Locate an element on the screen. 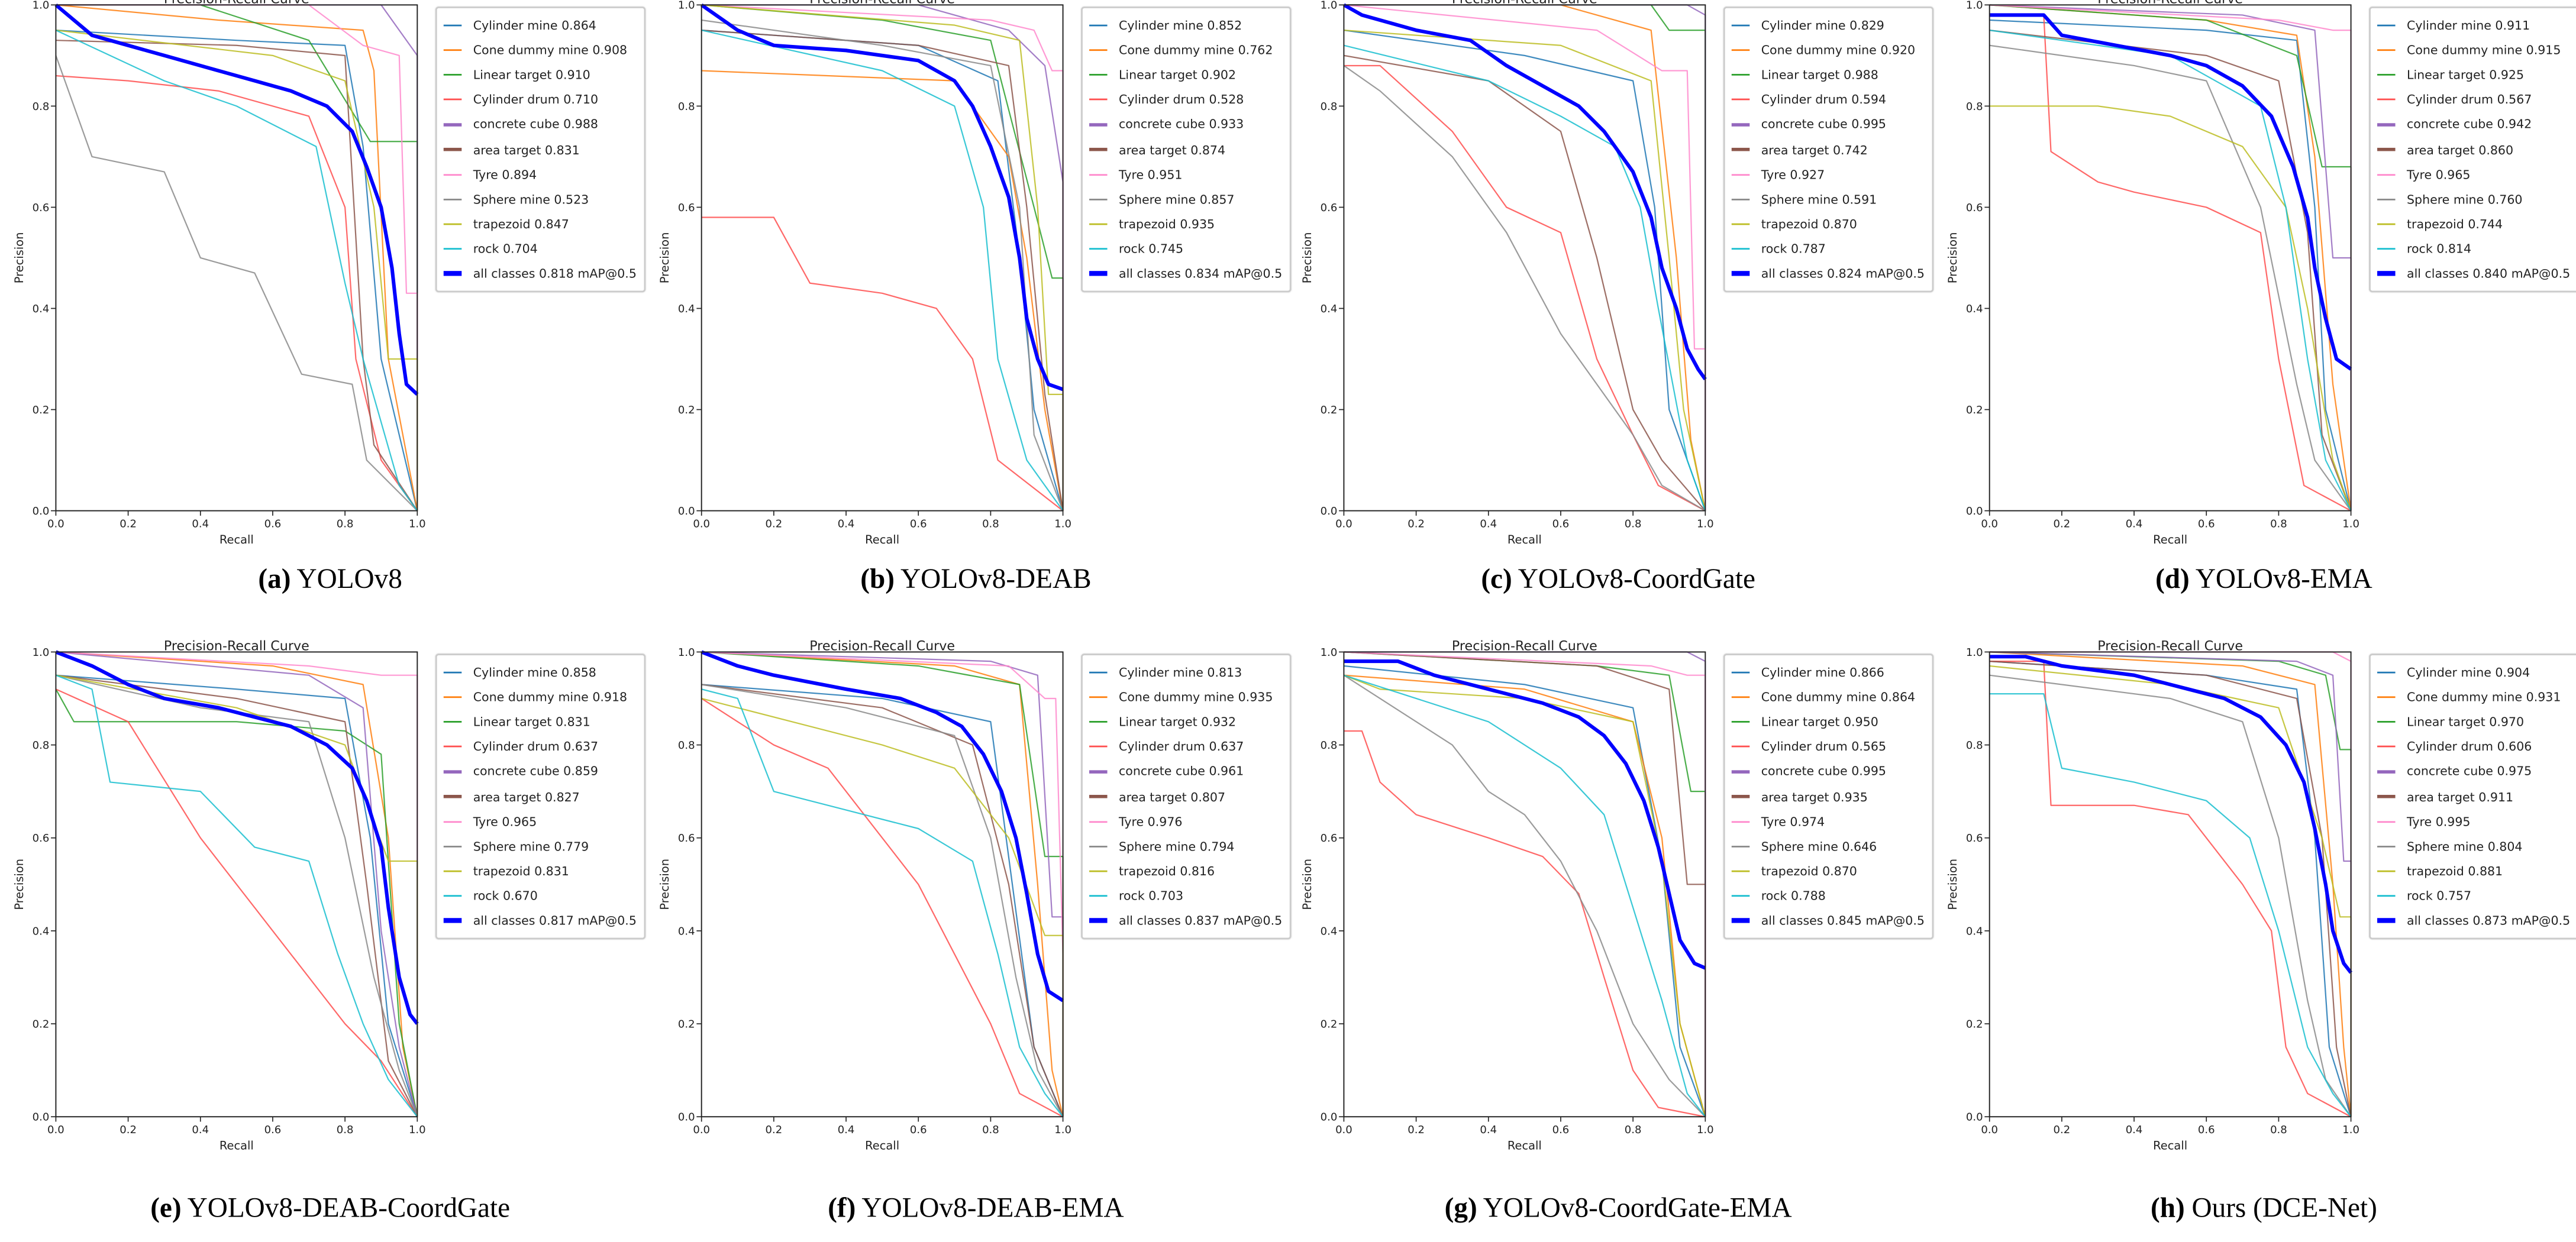 The image size is (2576, 1242). legend-value: 0.523 is located at coordinates (571, 199).